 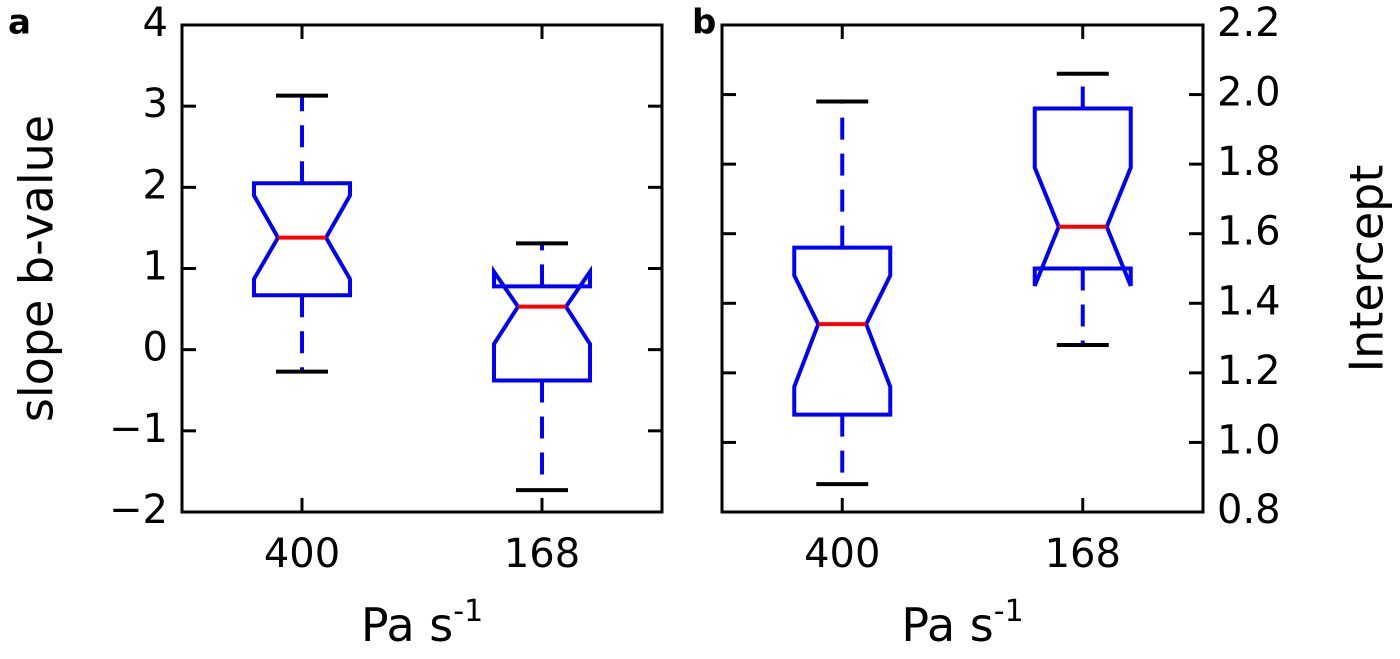 What do you see at coordinates (1249, 93) in the screenshot?
I see `y-tick-label: 2.0` at bounding box center [1249, 93].